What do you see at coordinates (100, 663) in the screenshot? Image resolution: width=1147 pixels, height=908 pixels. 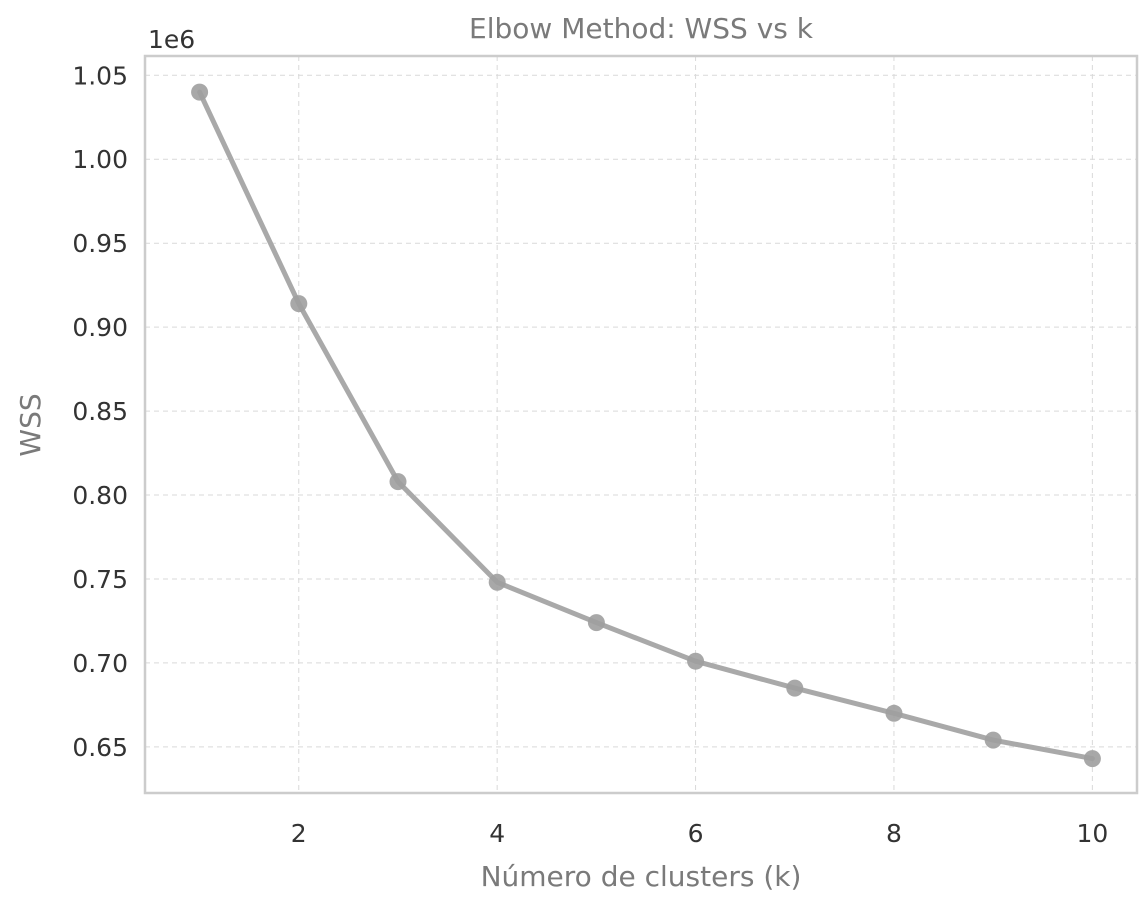 I see `y-tick-label: 0.70` at bounding box center [100, 663].